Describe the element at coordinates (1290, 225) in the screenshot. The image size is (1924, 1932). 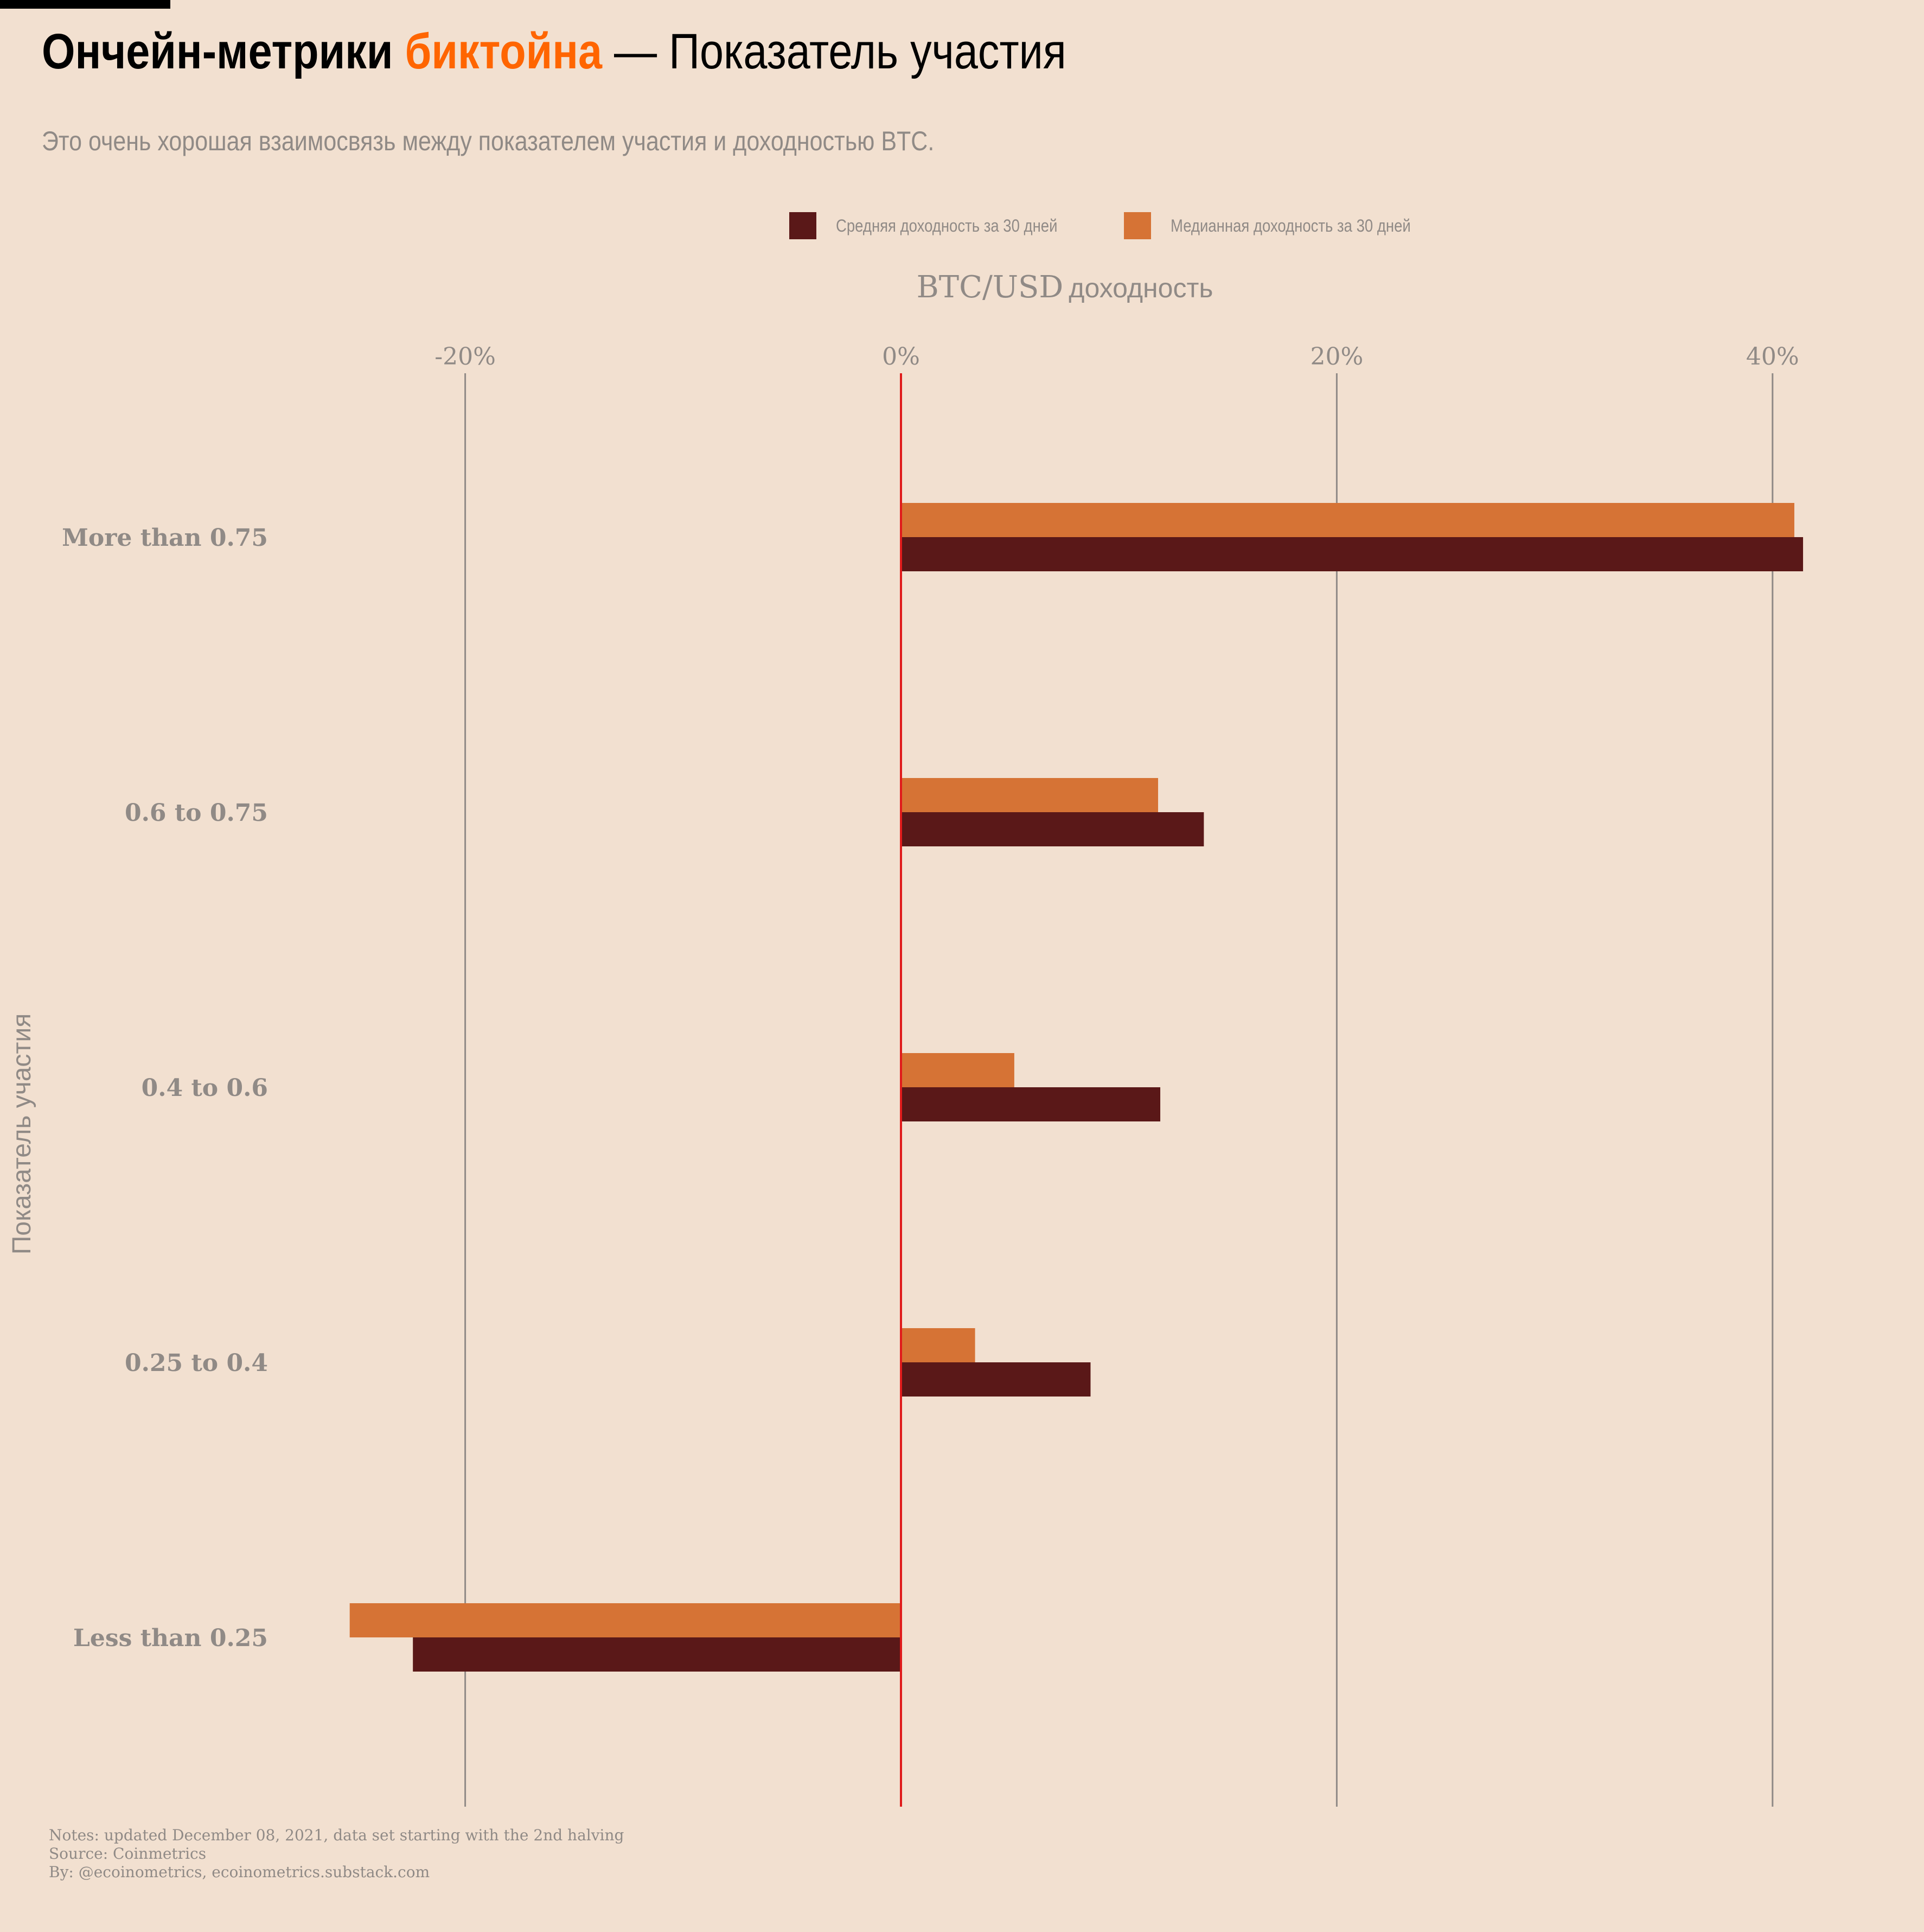
I see `legend-label-median: Медианная доходность за 30 дней` at that location.